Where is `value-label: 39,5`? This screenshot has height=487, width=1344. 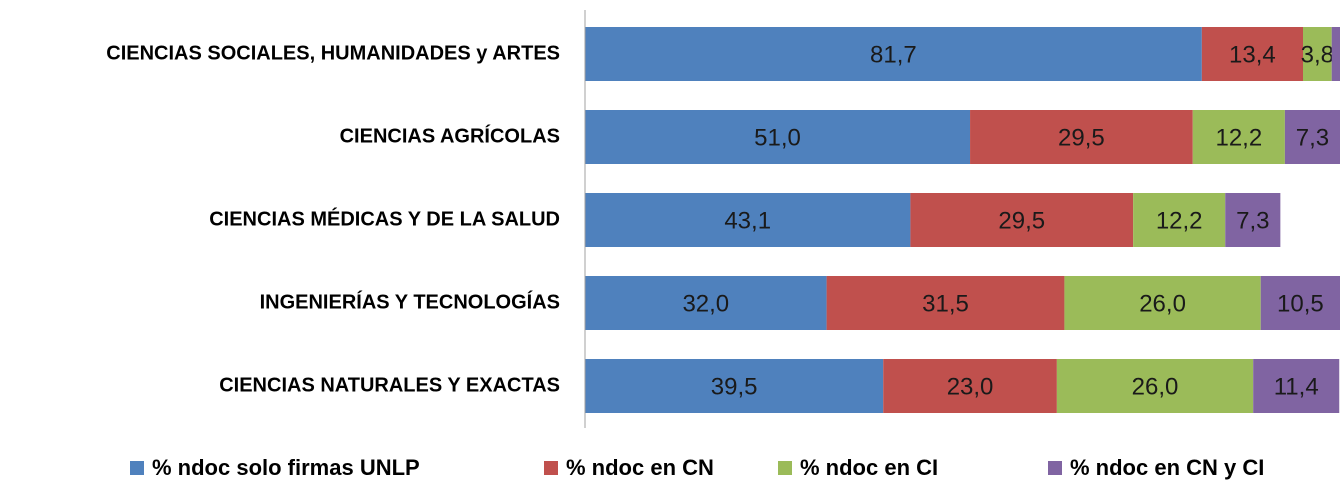 value-label: 39,5 is located at coordinates (734, 386).